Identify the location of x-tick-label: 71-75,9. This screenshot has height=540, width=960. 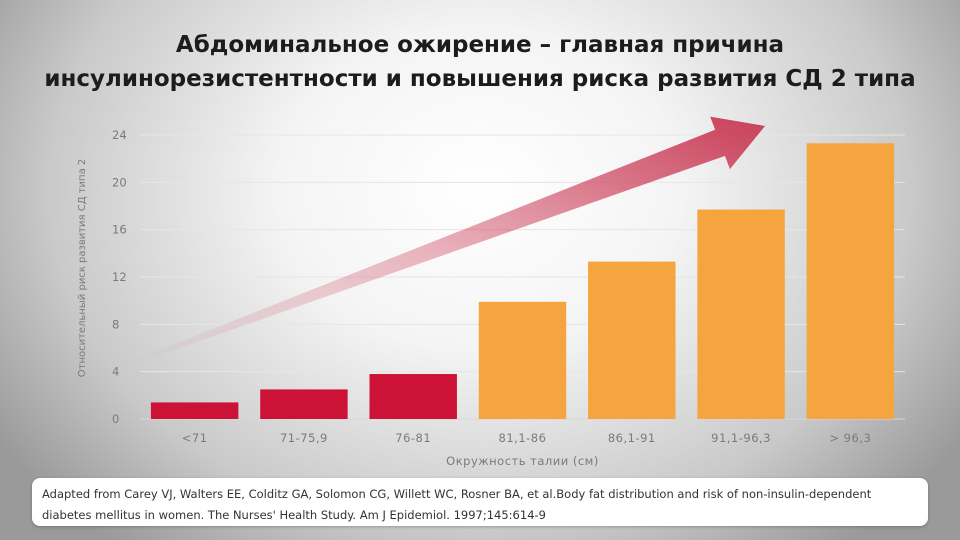
(304, 438).